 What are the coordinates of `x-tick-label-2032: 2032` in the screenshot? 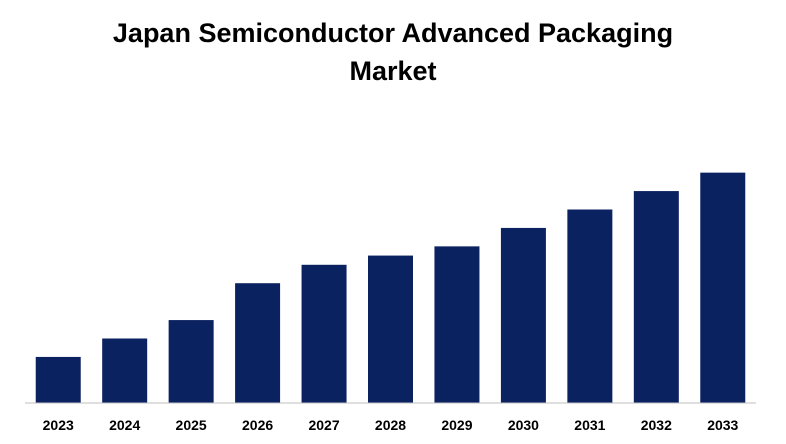 It's located at (656, 425).